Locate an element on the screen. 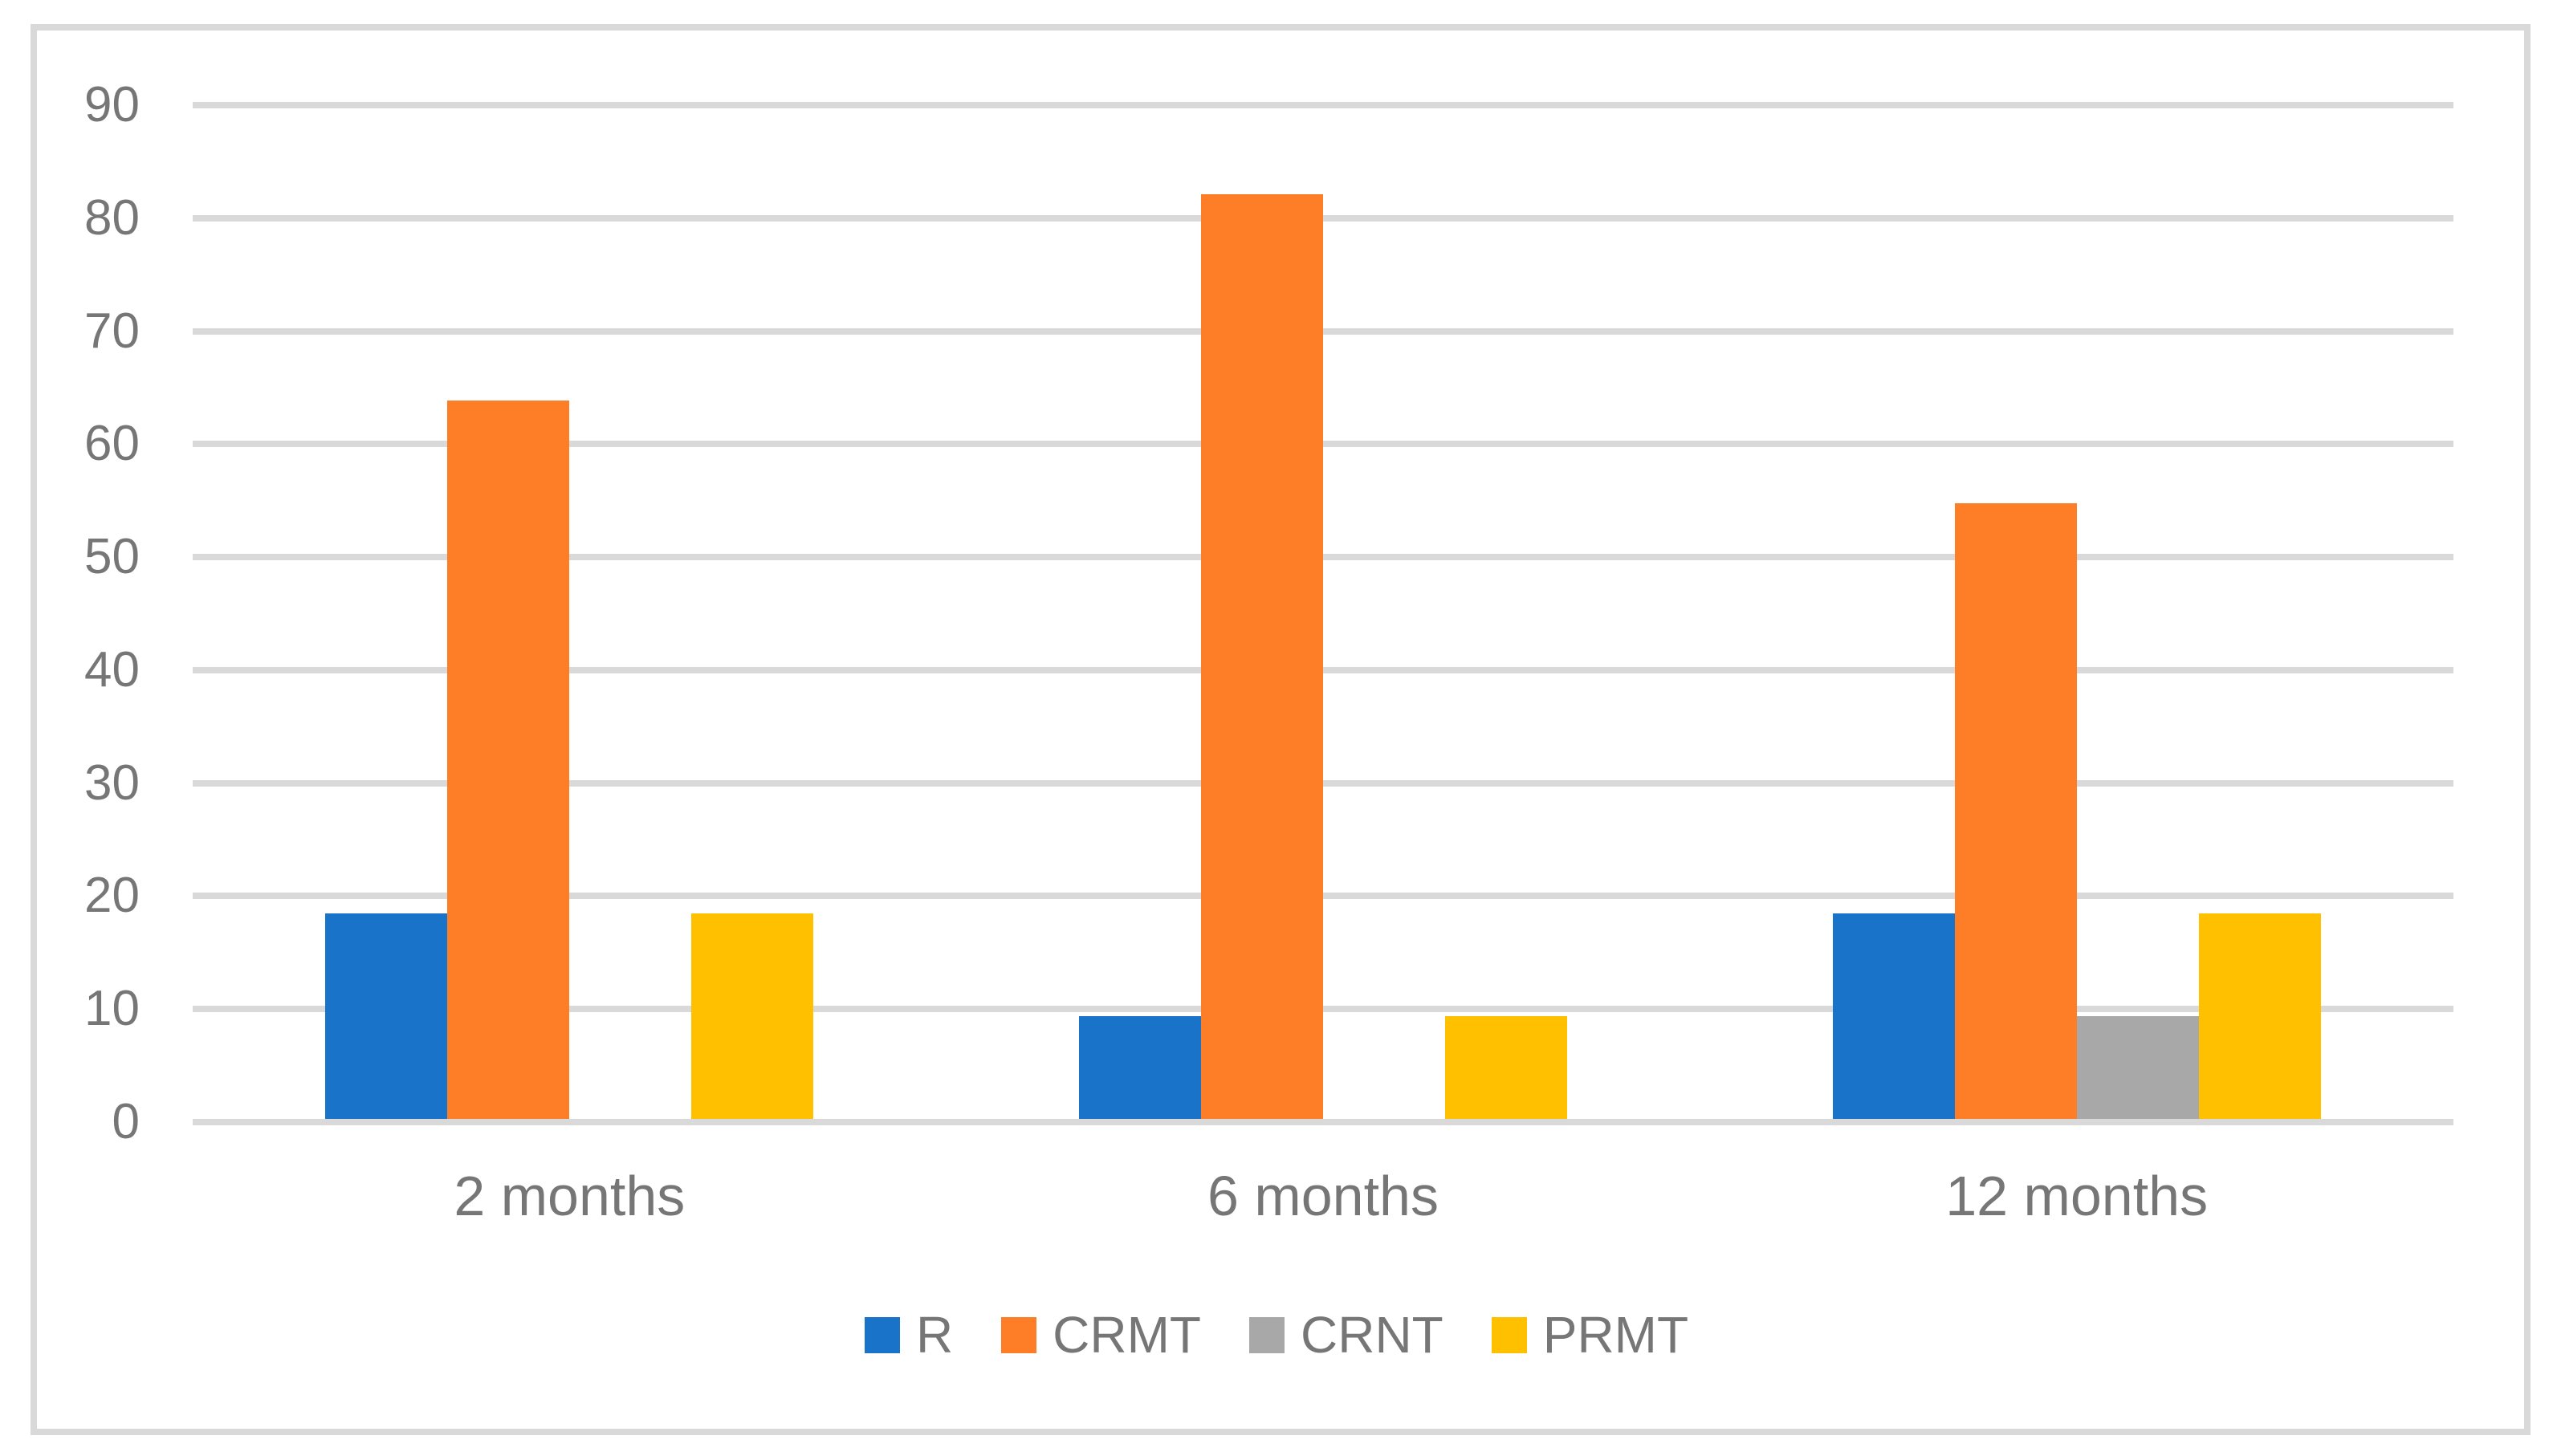 The width and height of the screenshot is (2553, 1456). bar-crmt-12-months is located at coordinates (2016, 811).